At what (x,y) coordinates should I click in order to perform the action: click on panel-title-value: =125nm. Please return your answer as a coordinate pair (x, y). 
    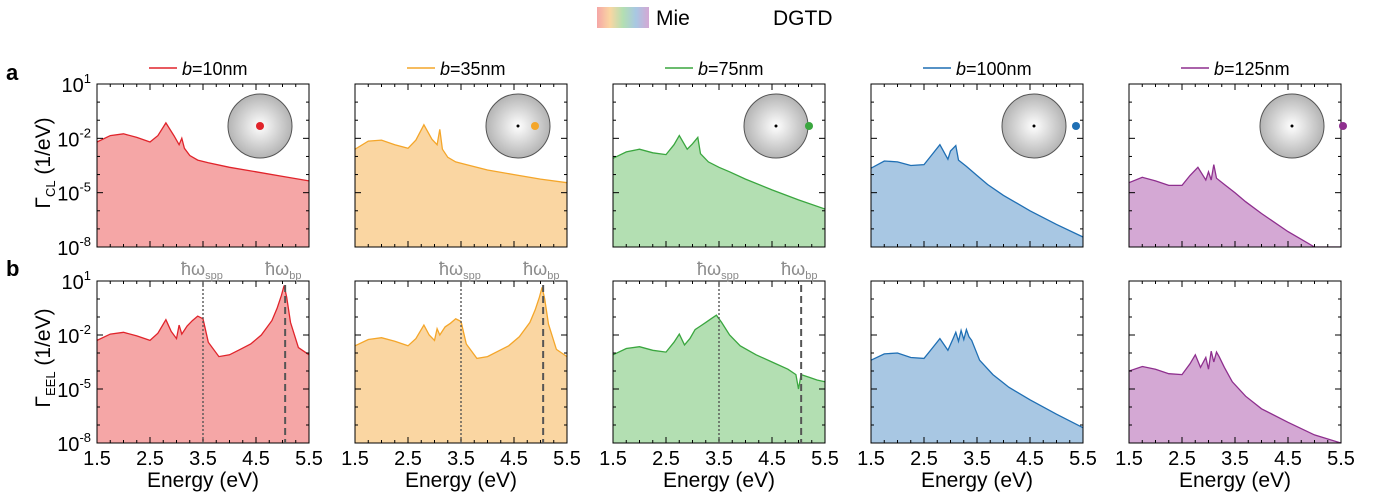
    Looking at the image, I should click on (1257, 69).